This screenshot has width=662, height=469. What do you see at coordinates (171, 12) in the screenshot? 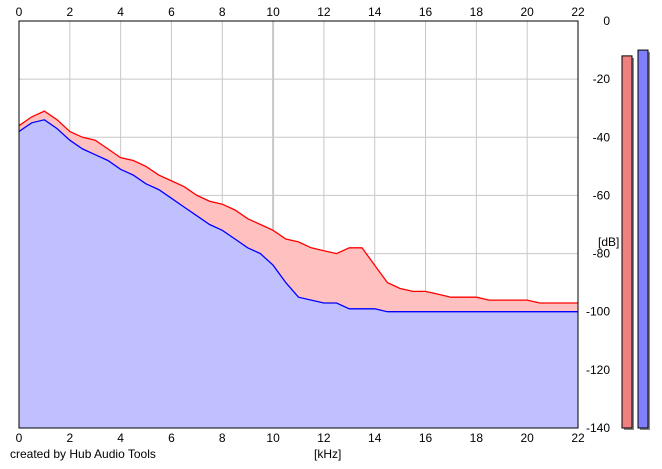
I see `x-tick-label-top-6: 6` at bounding box center [171, 12].